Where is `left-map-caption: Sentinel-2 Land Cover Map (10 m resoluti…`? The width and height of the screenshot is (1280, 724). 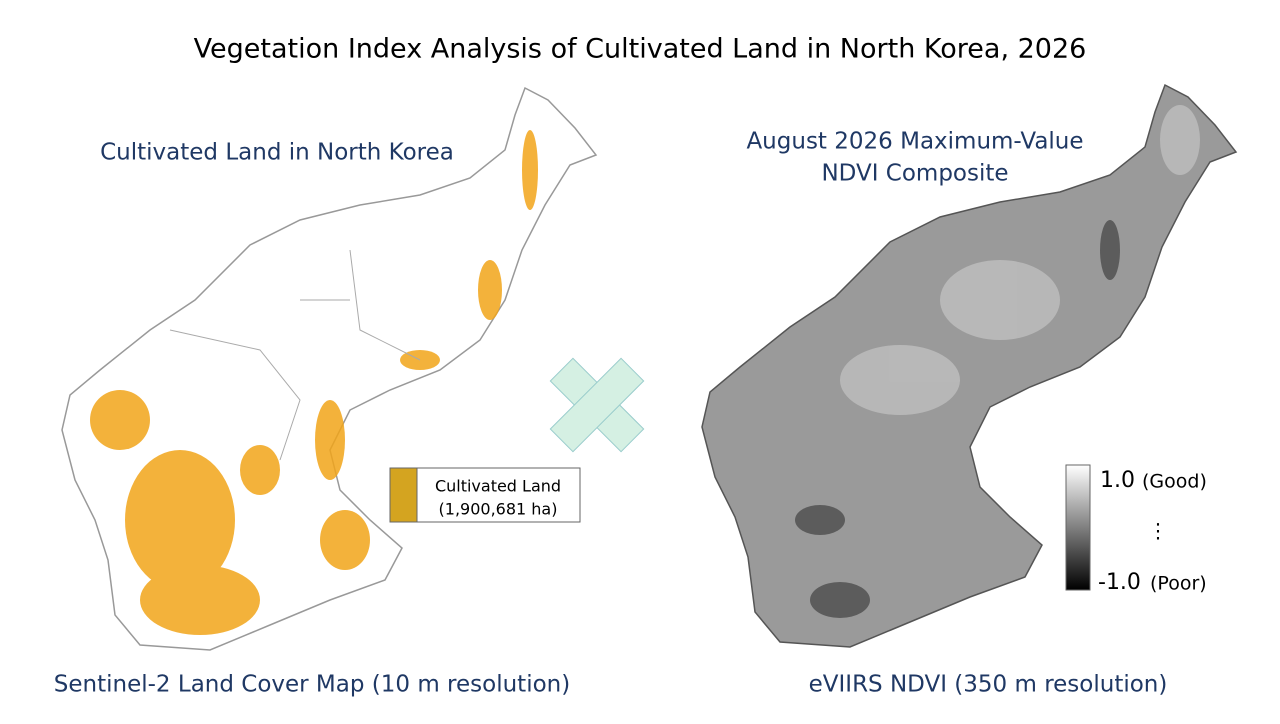
left-map-caption: Sentinel-2 Land Cover Map (10 m resoluti… is located at coordinates (312, 685).